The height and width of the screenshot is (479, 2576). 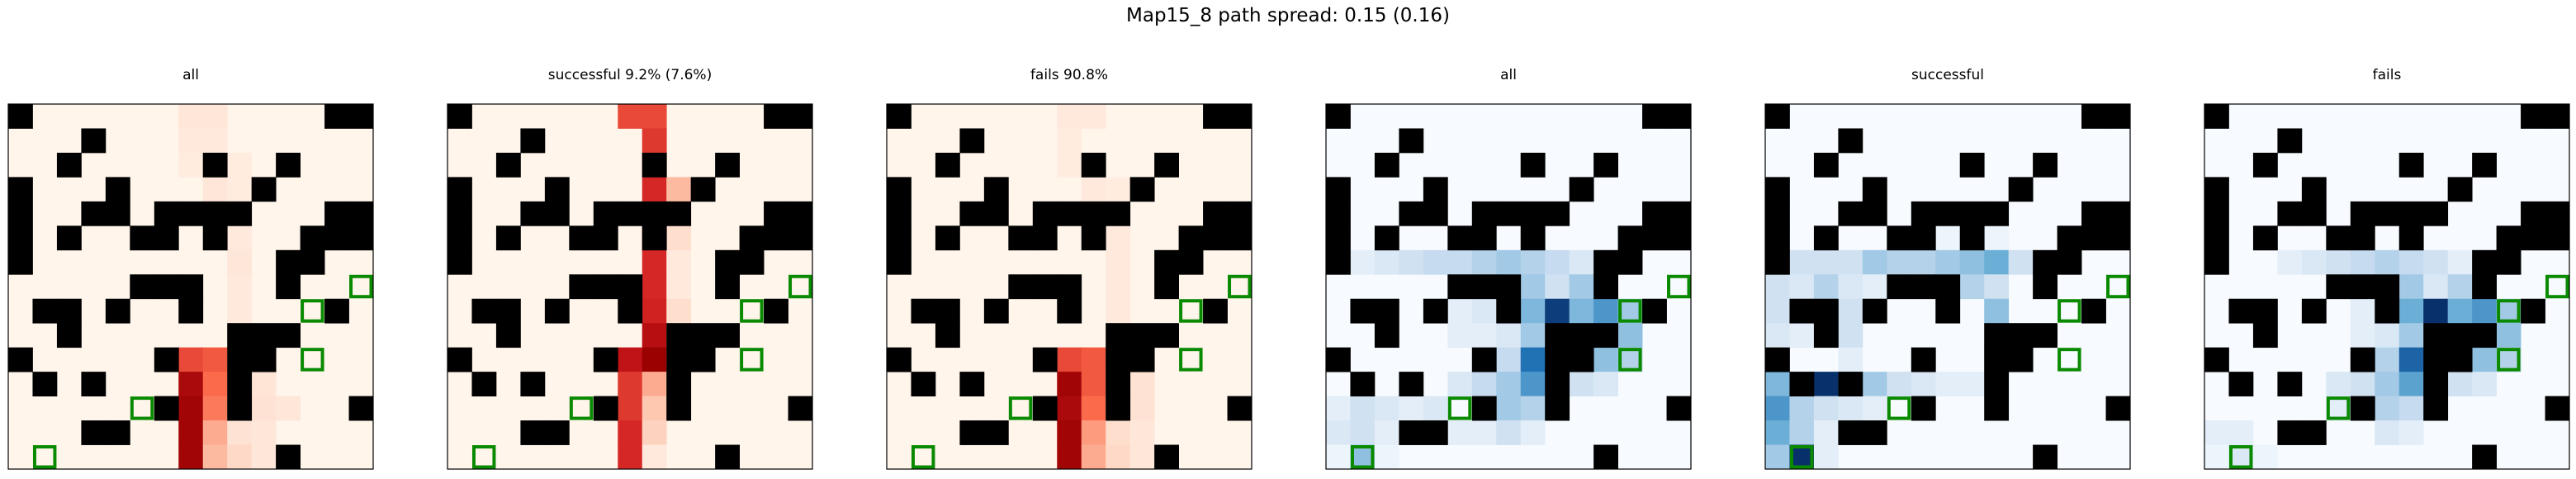 I want to click on panel-title: fails, so click(x=2387, y=75).